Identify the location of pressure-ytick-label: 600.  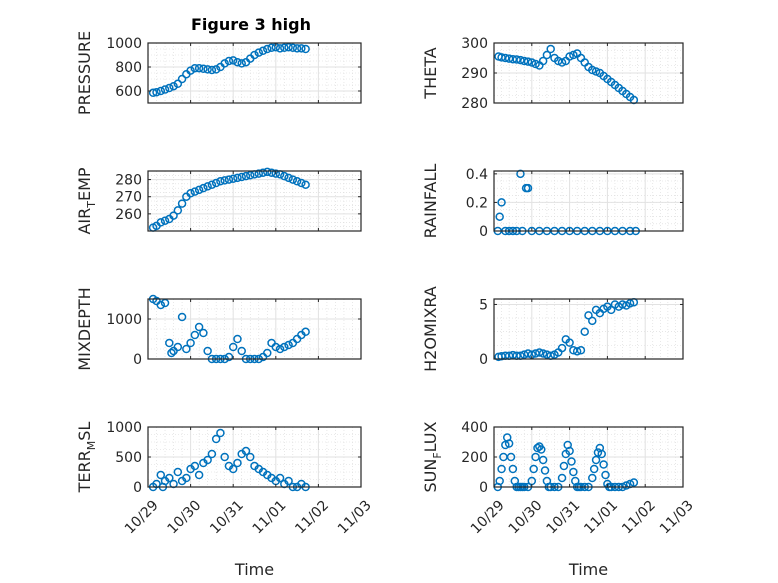
(128, 92).